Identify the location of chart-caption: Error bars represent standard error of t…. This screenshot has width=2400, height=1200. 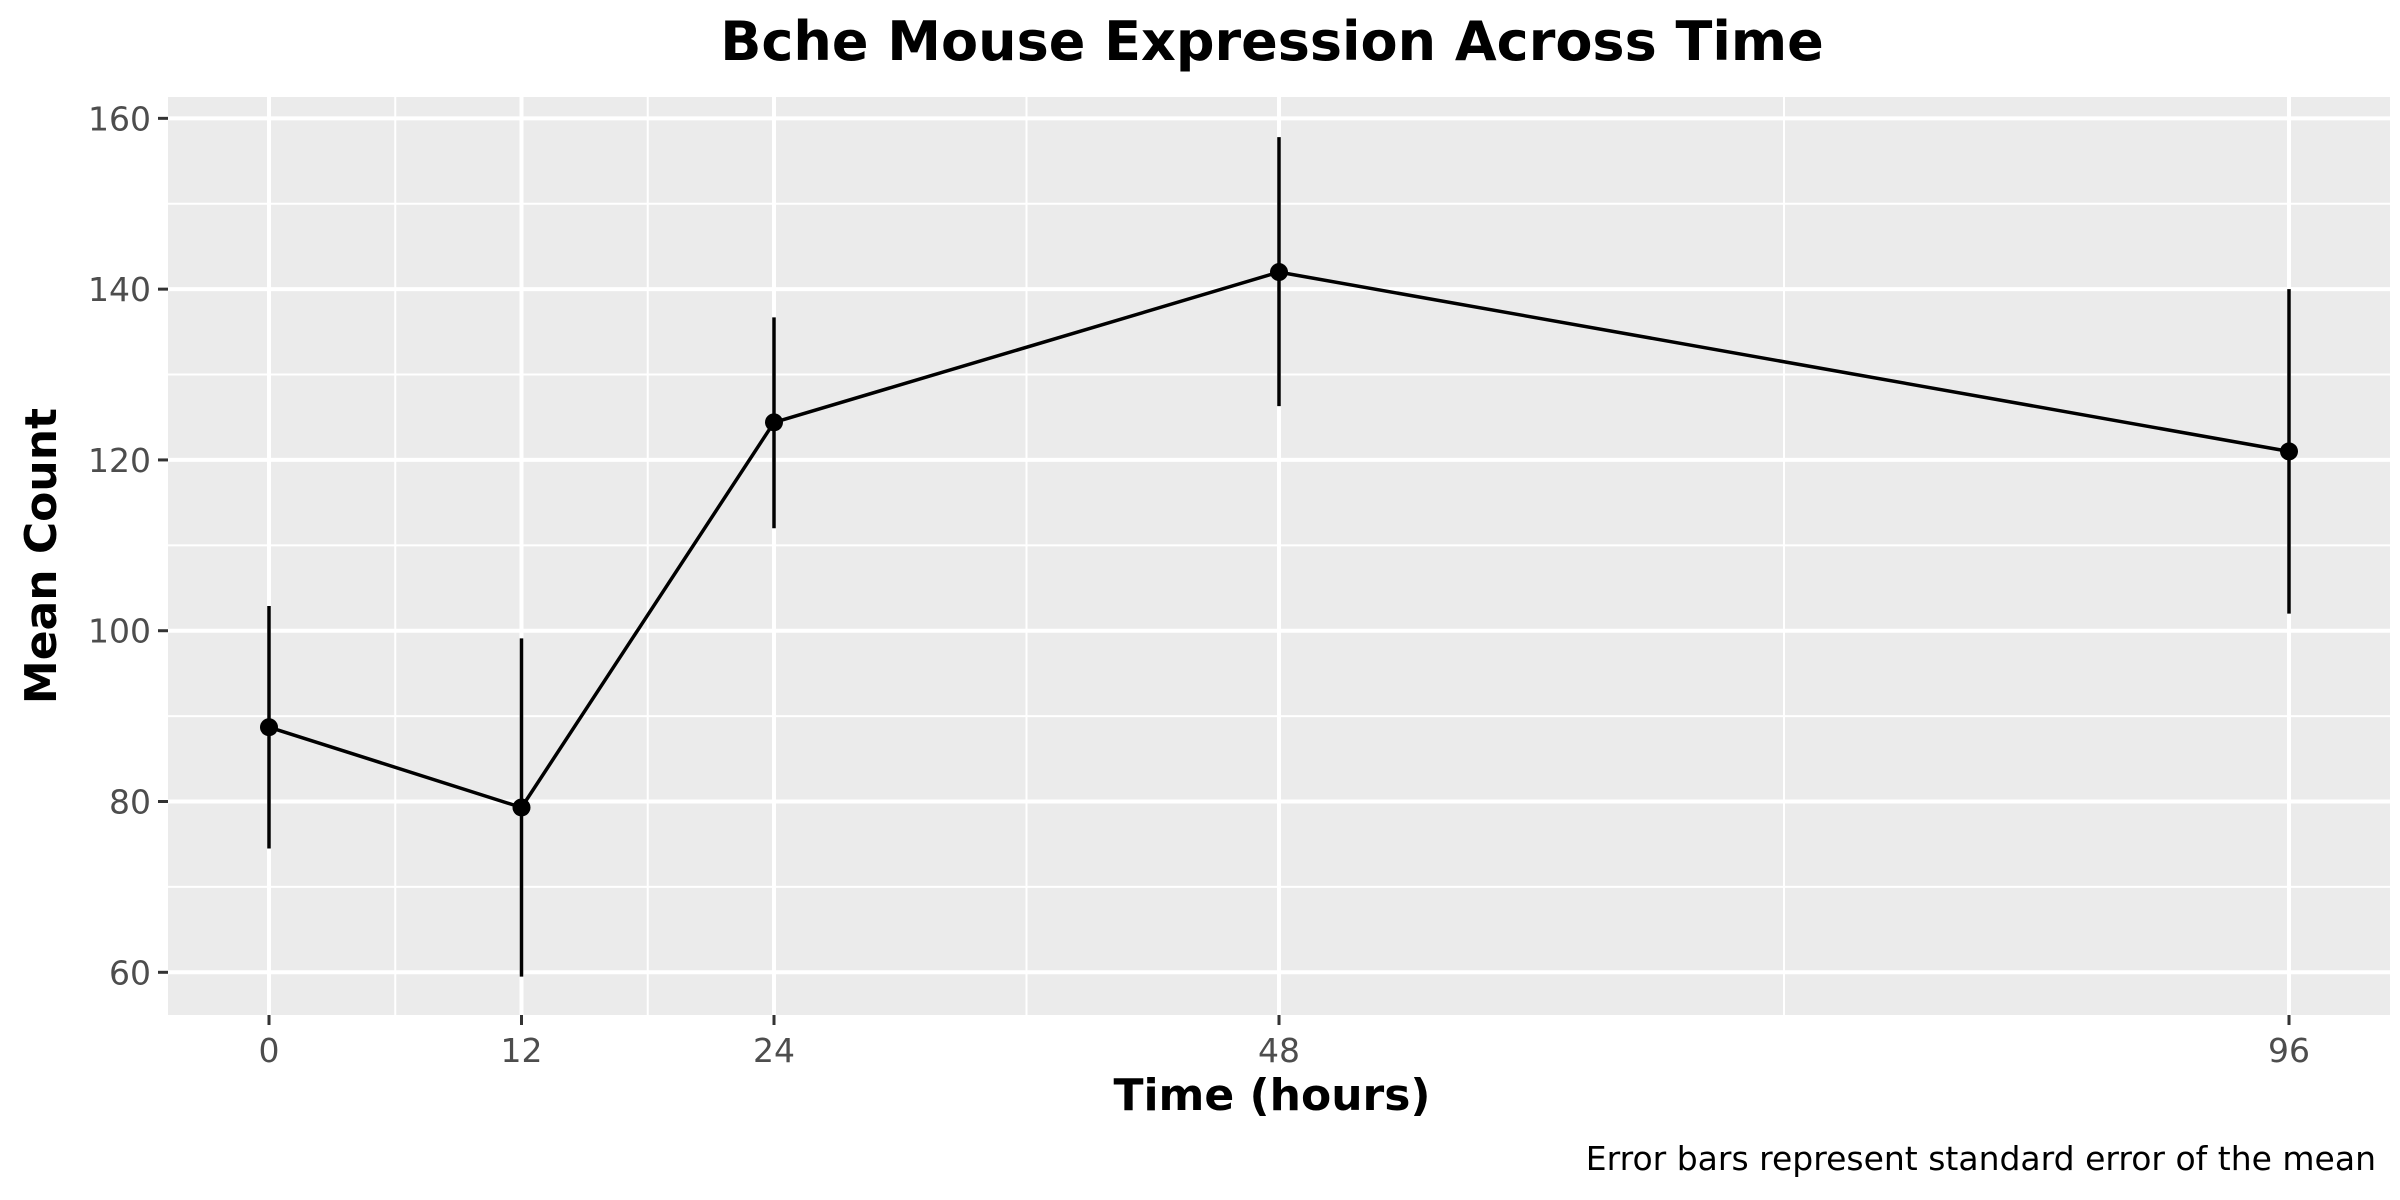
(1981, 1158).